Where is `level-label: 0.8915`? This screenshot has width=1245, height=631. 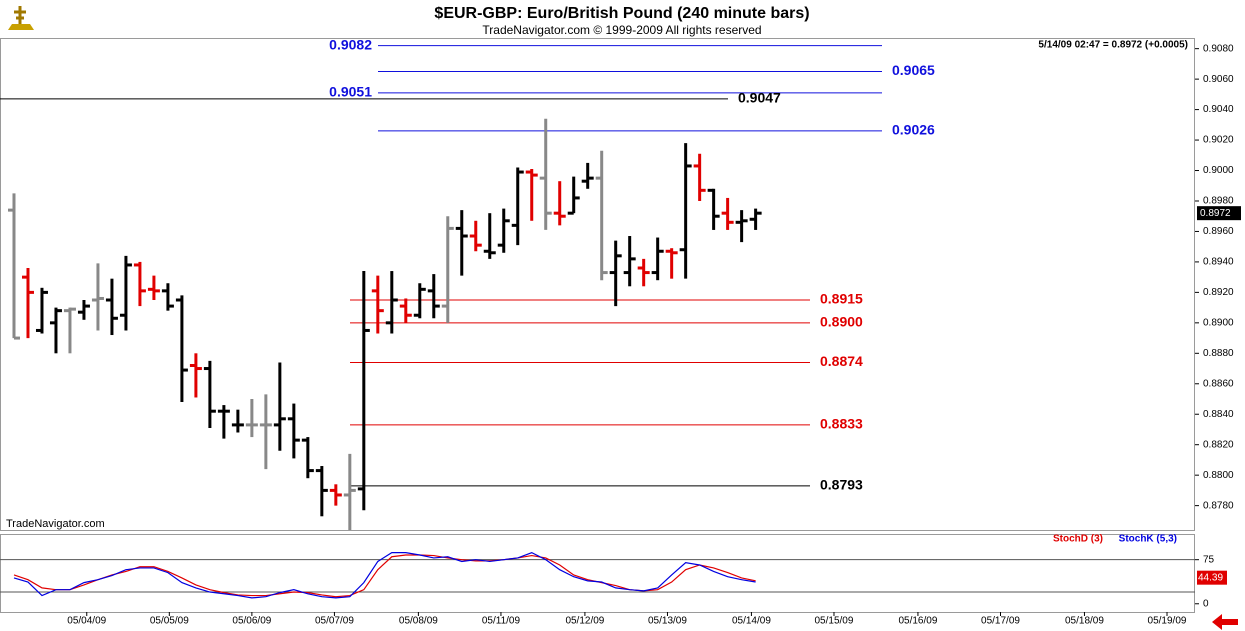
level-label: 0.8915 is located at coordinates (841, 299).